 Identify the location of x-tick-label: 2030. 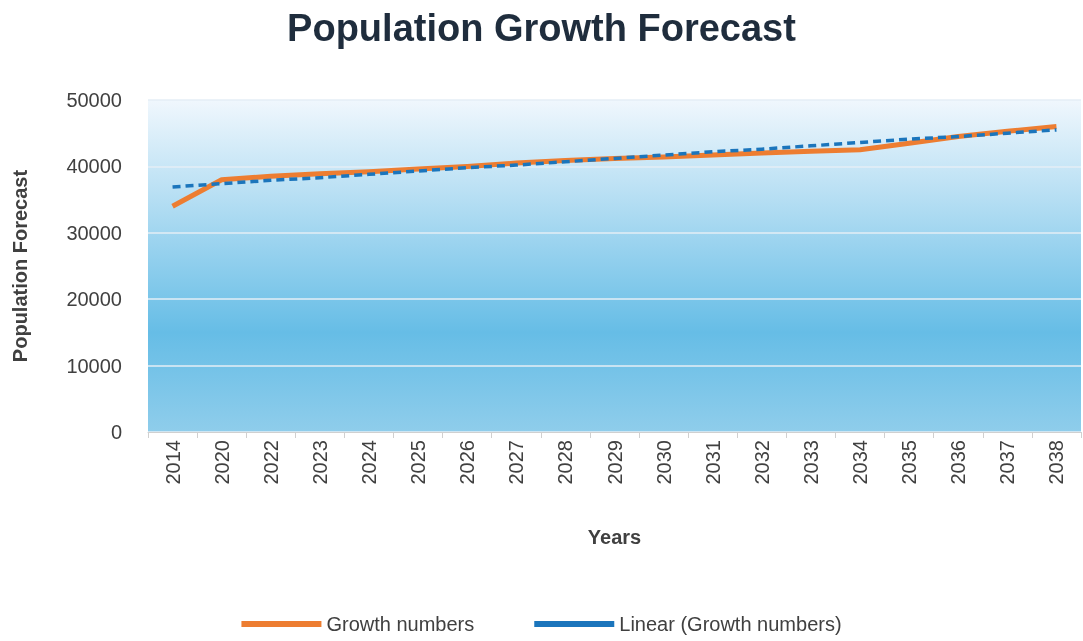
(663, 462).